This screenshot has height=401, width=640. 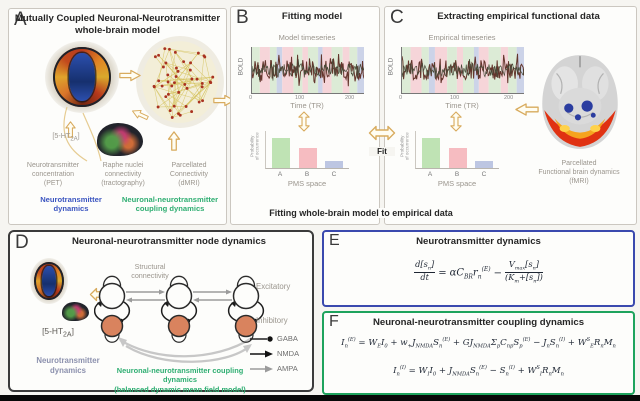 What do you see at coordinates (312, 16) in the screenshot?
I see `panel-b-title: Fitting model` at bounding box center [312, 16].